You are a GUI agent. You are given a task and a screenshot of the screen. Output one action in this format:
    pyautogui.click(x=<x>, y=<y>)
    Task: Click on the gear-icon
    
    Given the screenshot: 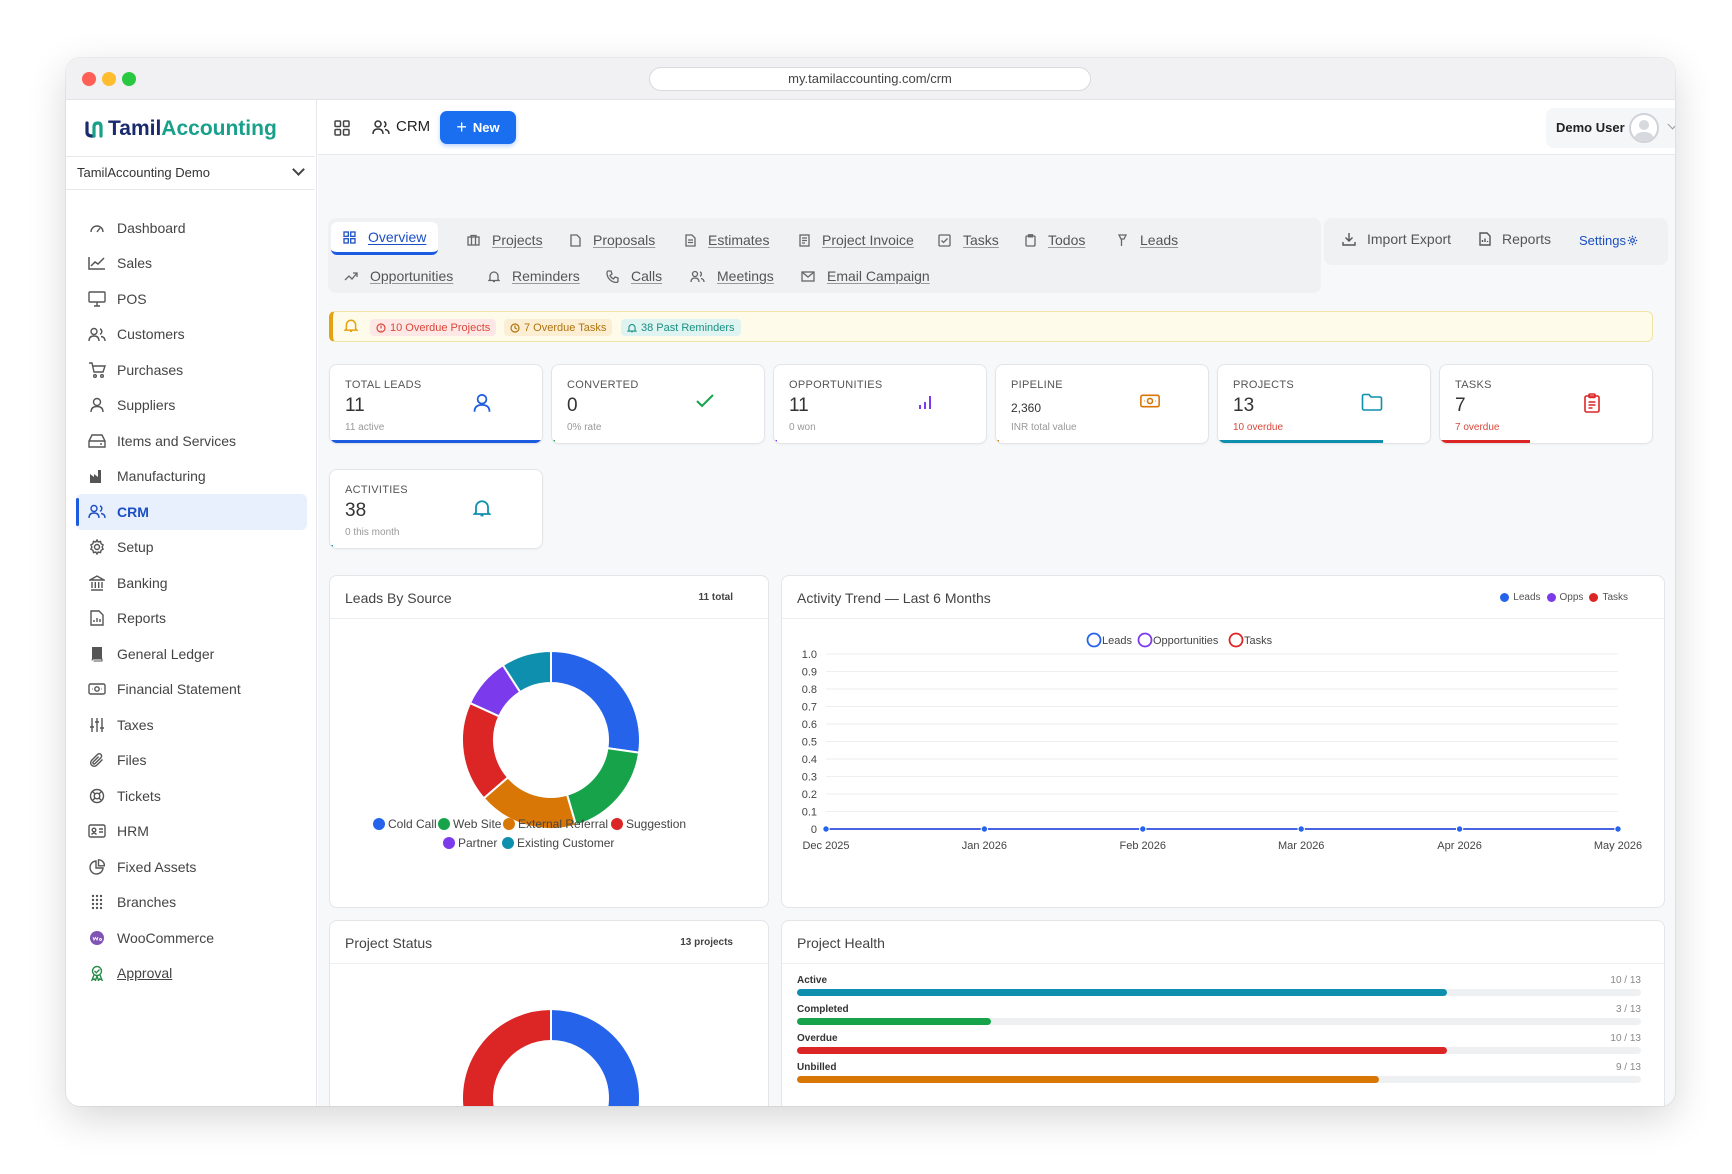 What is the action you would take?
    pyautogui.click(x=97, y=547)
    